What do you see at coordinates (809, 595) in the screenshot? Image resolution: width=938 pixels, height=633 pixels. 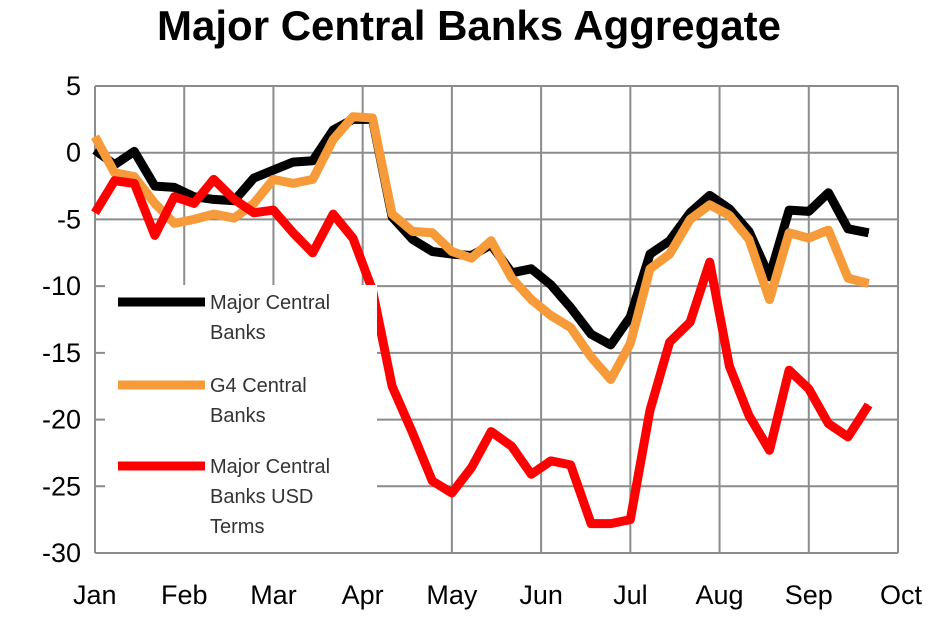 I see `x-tick-label: Sep` at bounding box center [809, 595].